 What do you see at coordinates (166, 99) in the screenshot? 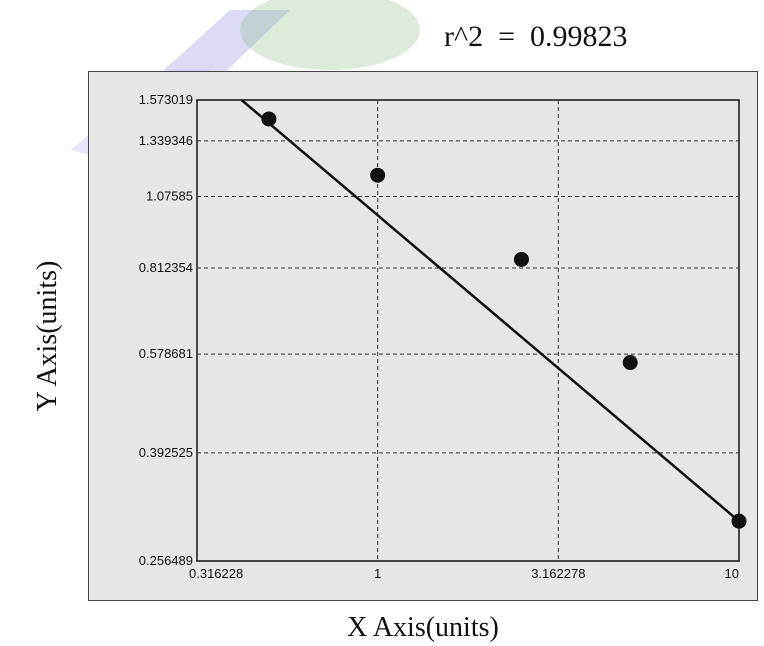
I see `y-tick-label: 1.573019` at bounding box center [166, 99].